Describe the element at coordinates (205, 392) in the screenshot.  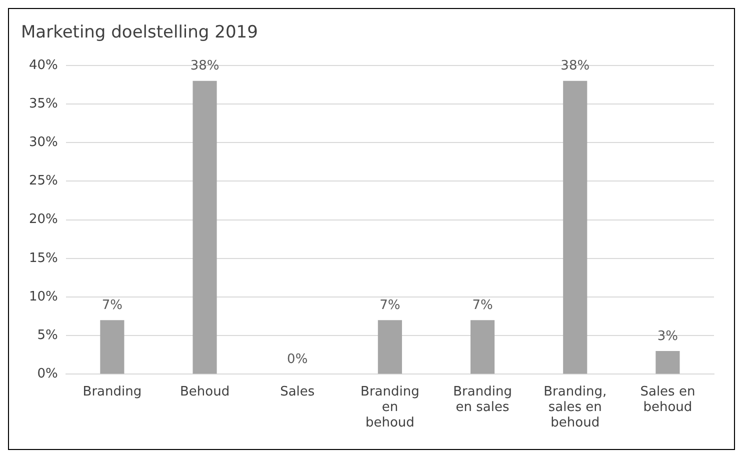
I see `x-tick-label: Behoud` at that location.